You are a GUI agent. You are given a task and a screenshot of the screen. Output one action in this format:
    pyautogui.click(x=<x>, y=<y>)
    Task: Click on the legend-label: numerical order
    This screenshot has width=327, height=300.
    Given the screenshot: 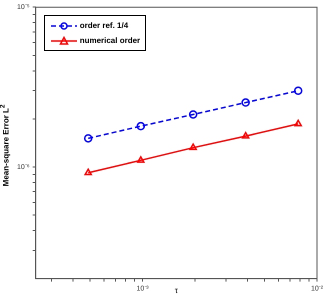 What is the action you would take?
    pyautogui.click(x=110, y=41)
    